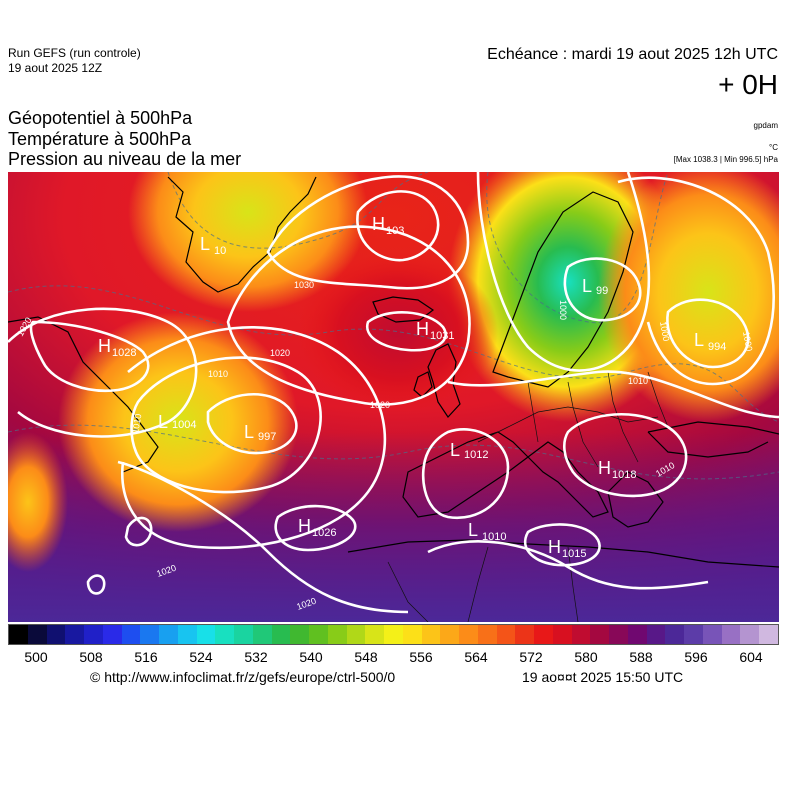 The image size is (788, 789). What do you see at coordinates (476, 657) in the screenshot?
I see `colorbar-tick-label: 564` at bounding box center [476, 657].